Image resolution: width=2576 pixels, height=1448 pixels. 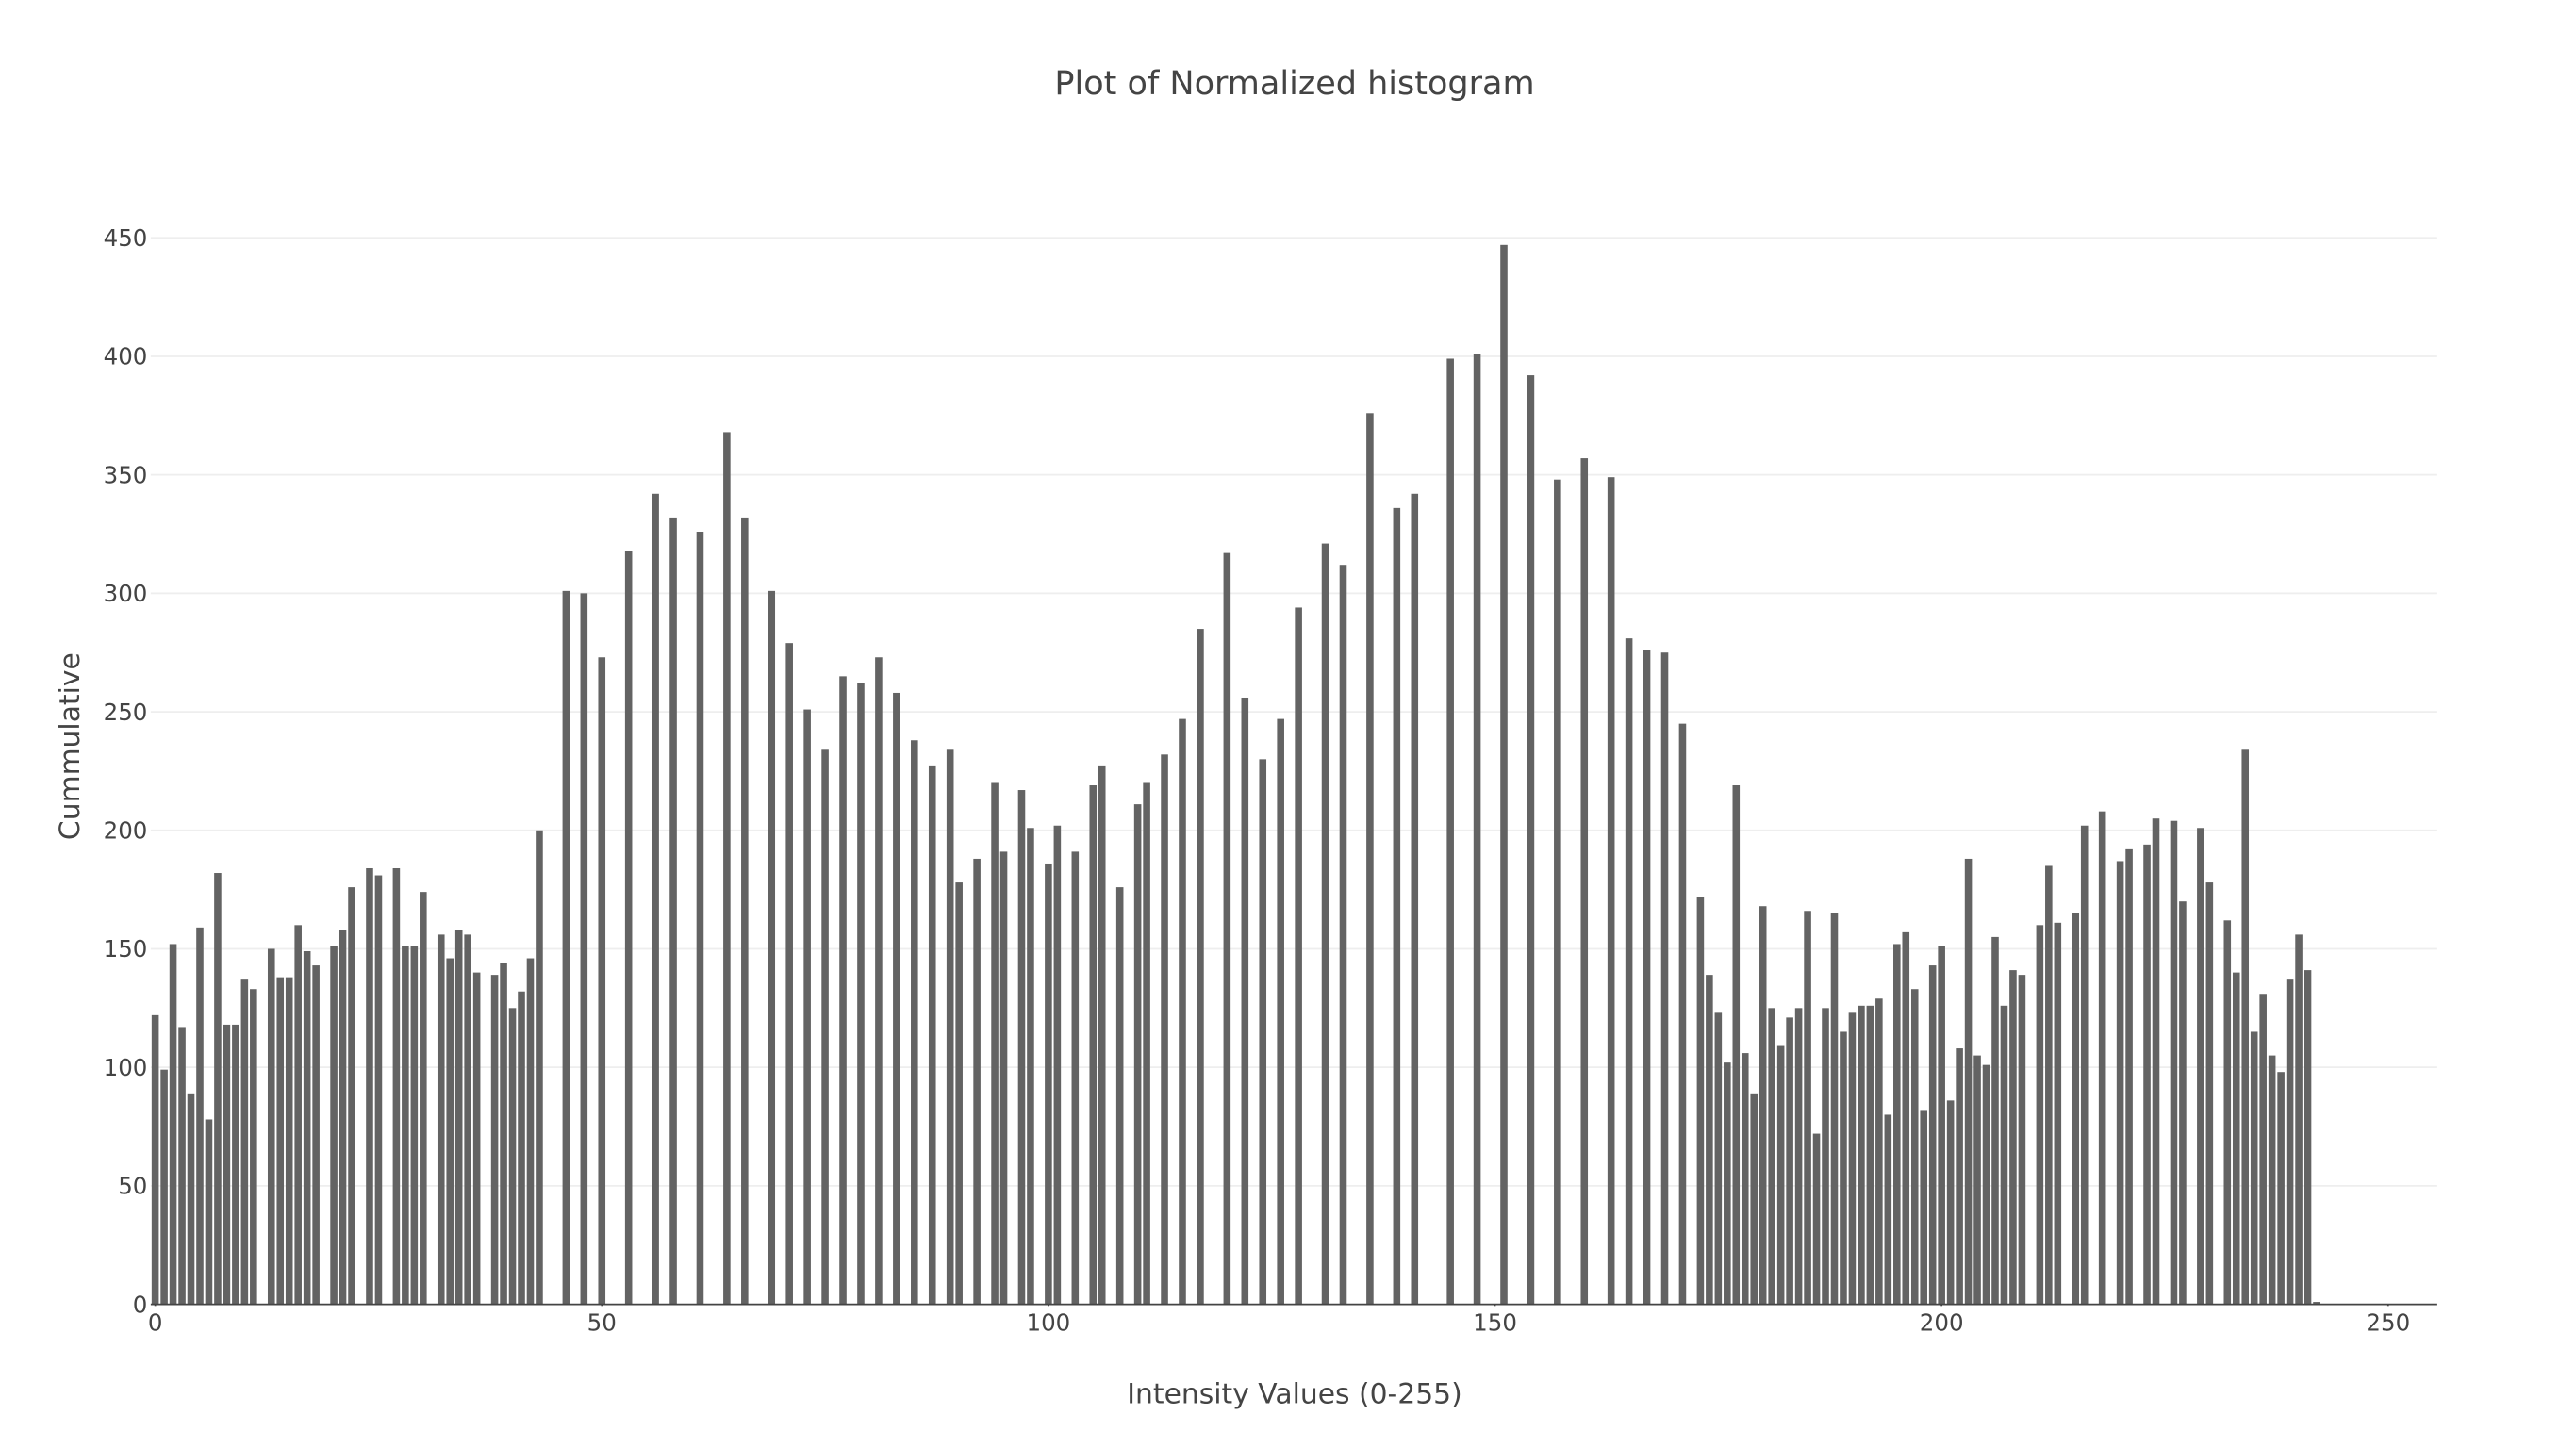 I want to click on y-tick-label: 250, so click(x=126, y=712).